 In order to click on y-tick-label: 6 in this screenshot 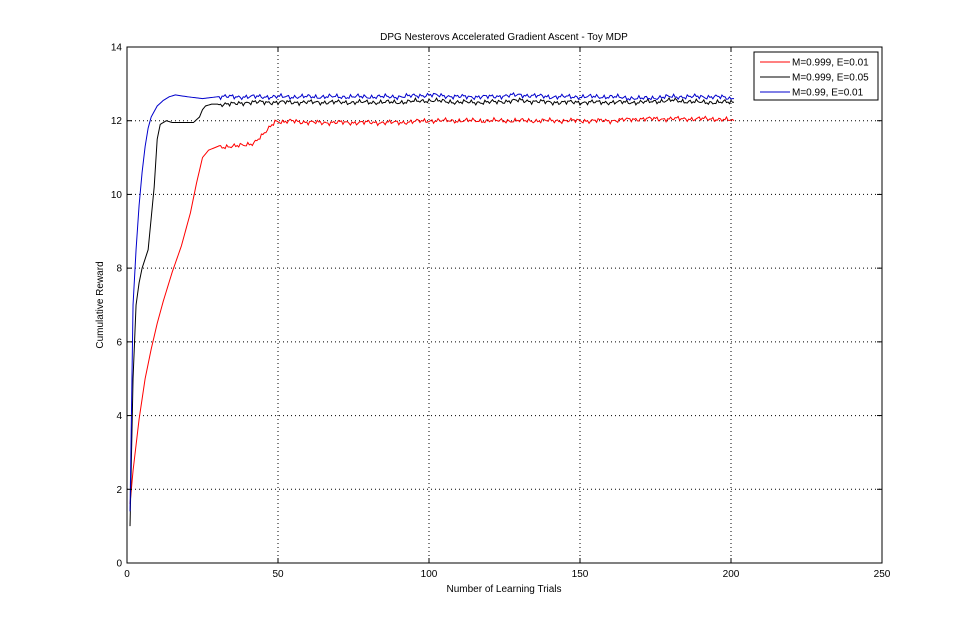, I will do `click(119, 342)`.